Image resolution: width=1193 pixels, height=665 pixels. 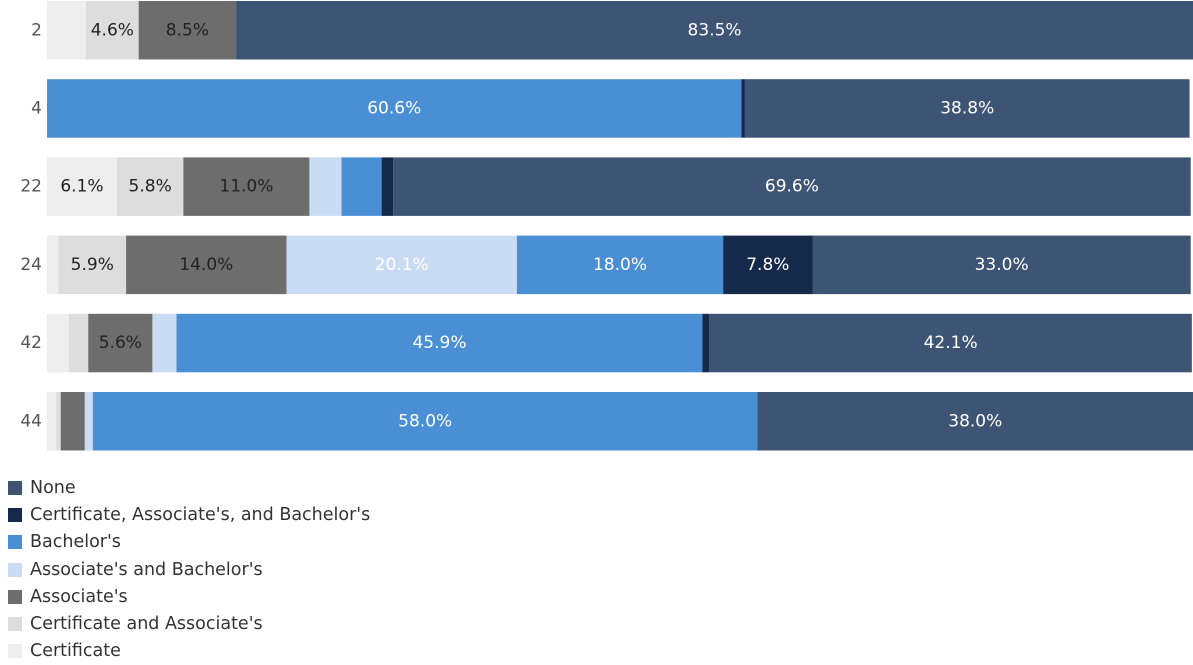 I want to click on data-label: 38.0%, so click(x=975, y=421).